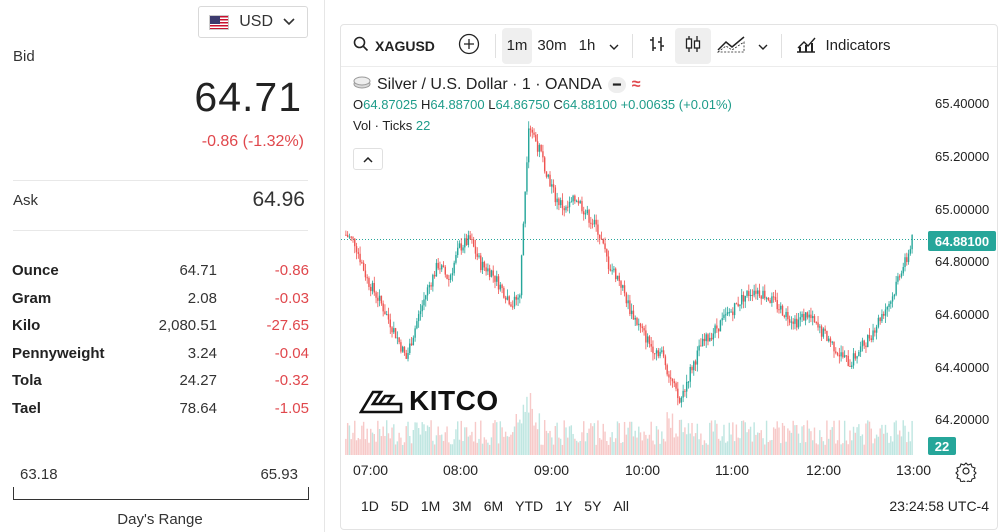 This screenshot has width=1000, height=532. What do you see at coordinates (564, 506) in the screenshot?
I see `range-1y: 1Y` at bounding box center [564, 506].